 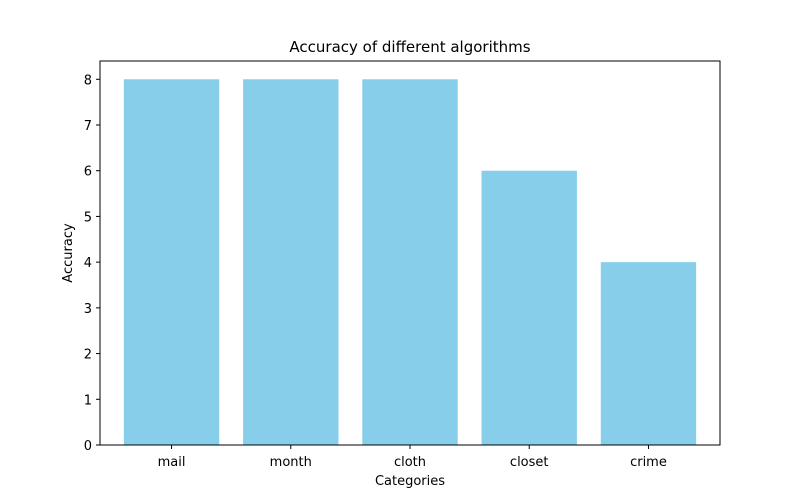 I want to click on bar-closet, so click(x=529, y=307).